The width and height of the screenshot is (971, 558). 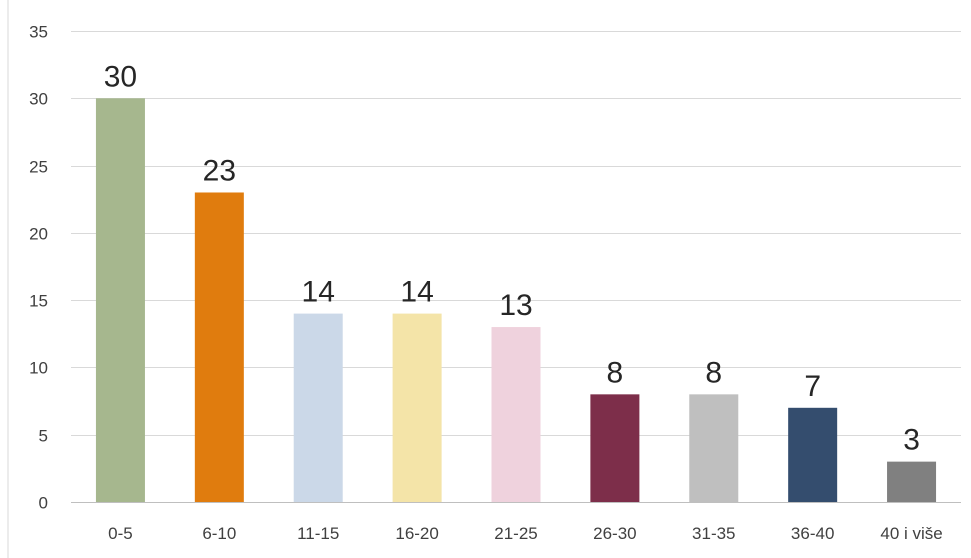 I want to click on y-tick-label: 20, so click(x=38, y=234).